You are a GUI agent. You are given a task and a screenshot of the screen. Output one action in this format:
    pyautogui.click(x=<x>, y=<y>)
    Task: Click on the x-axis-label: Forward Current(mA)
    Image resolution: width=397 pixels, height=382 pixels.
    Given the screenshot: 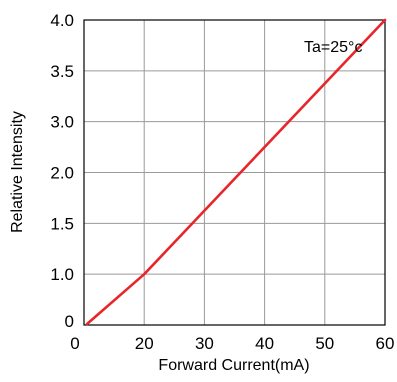 What is the action you would take?
    pyautogui.click(x=233, y=365)
    